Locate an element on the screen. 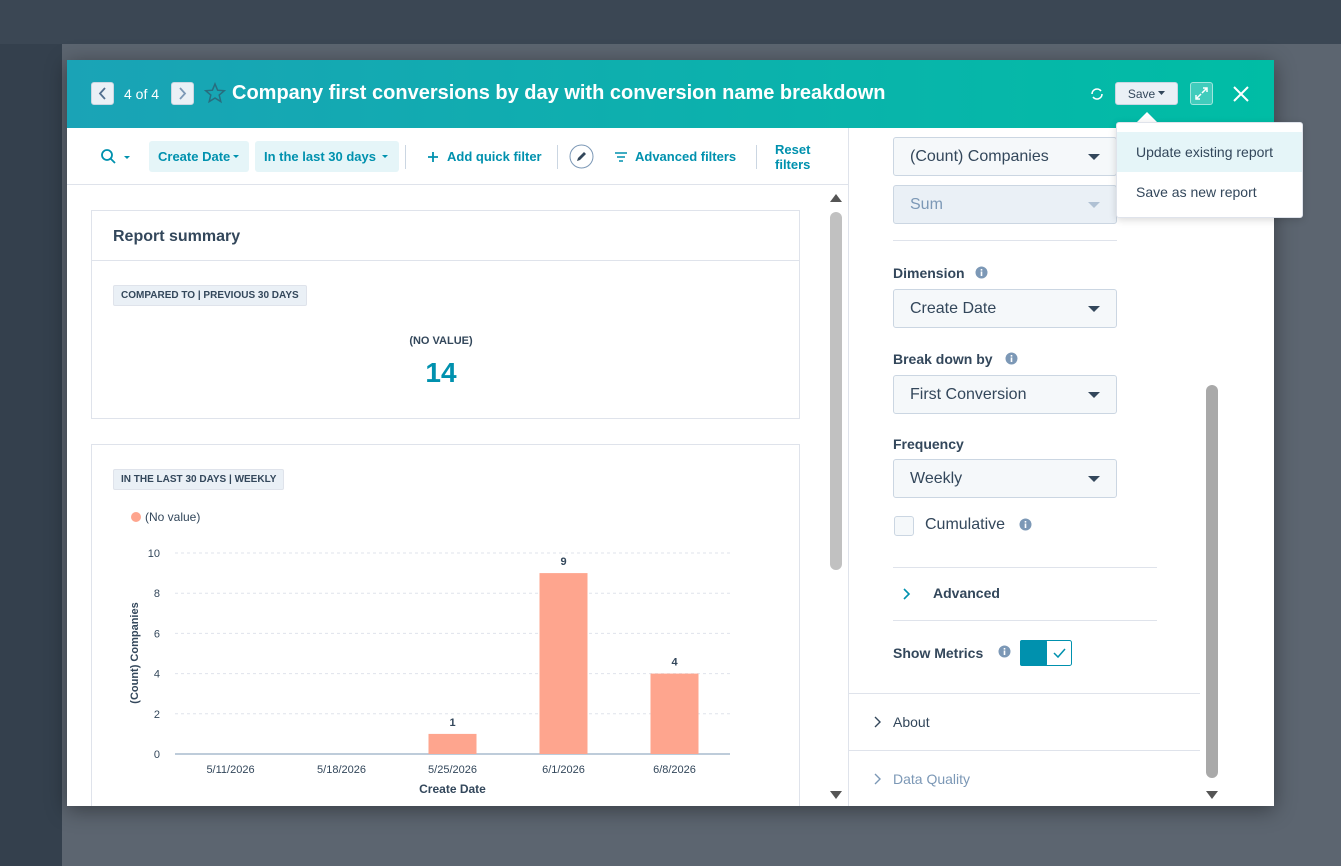  save-label: Save is located at coordinates (1141, 93).